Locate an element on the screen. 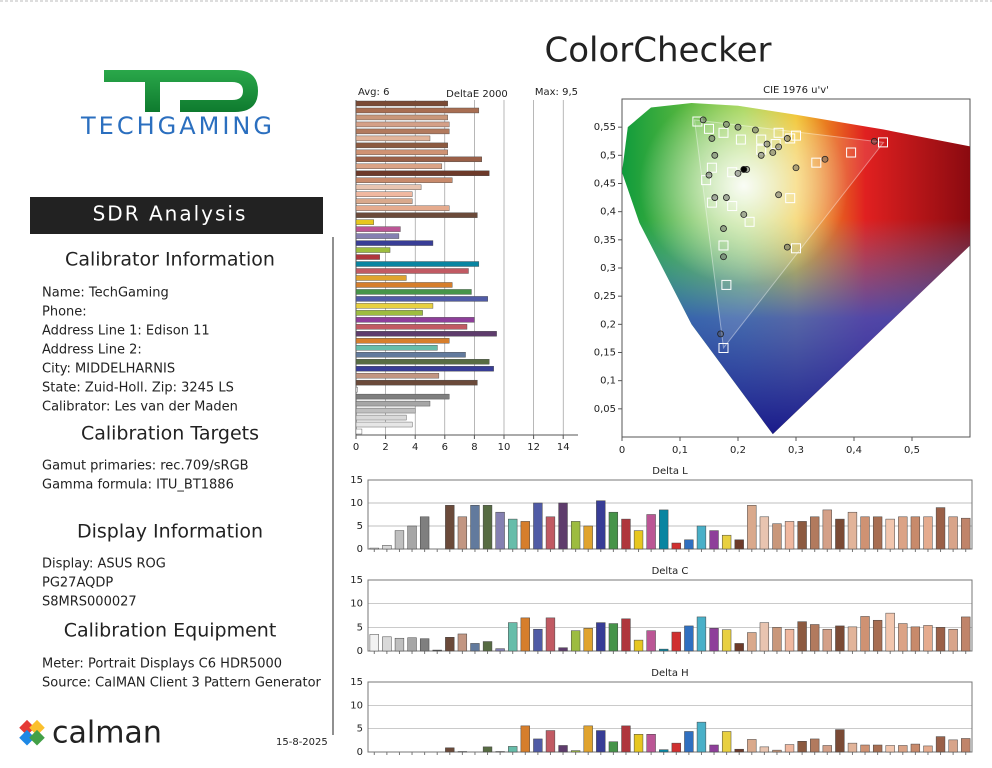 Image resolution: width=992 pixels, height=768 pixels. chart-title: Delta H is located at coordinates (669, 673).